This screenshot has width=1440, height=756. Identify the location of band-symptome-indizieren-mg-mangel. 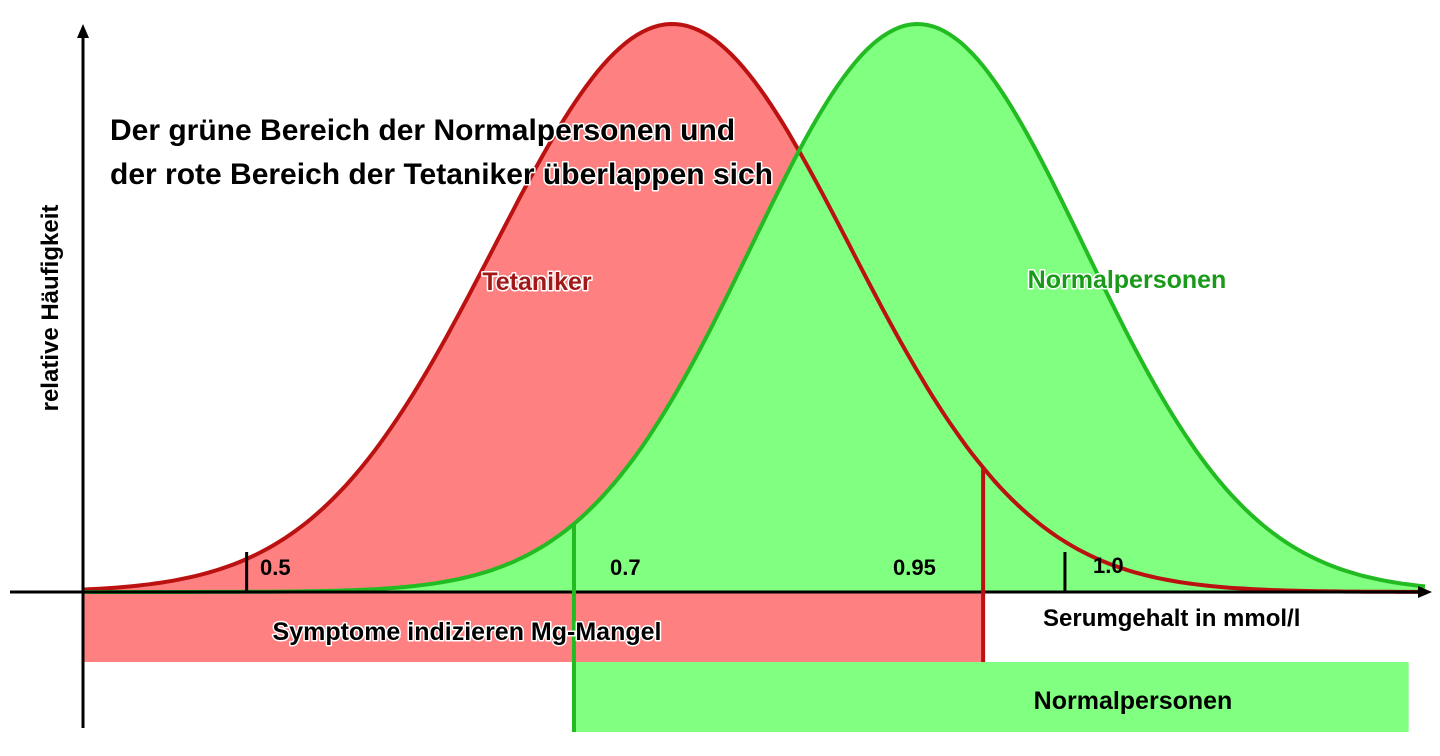
(533, 627).